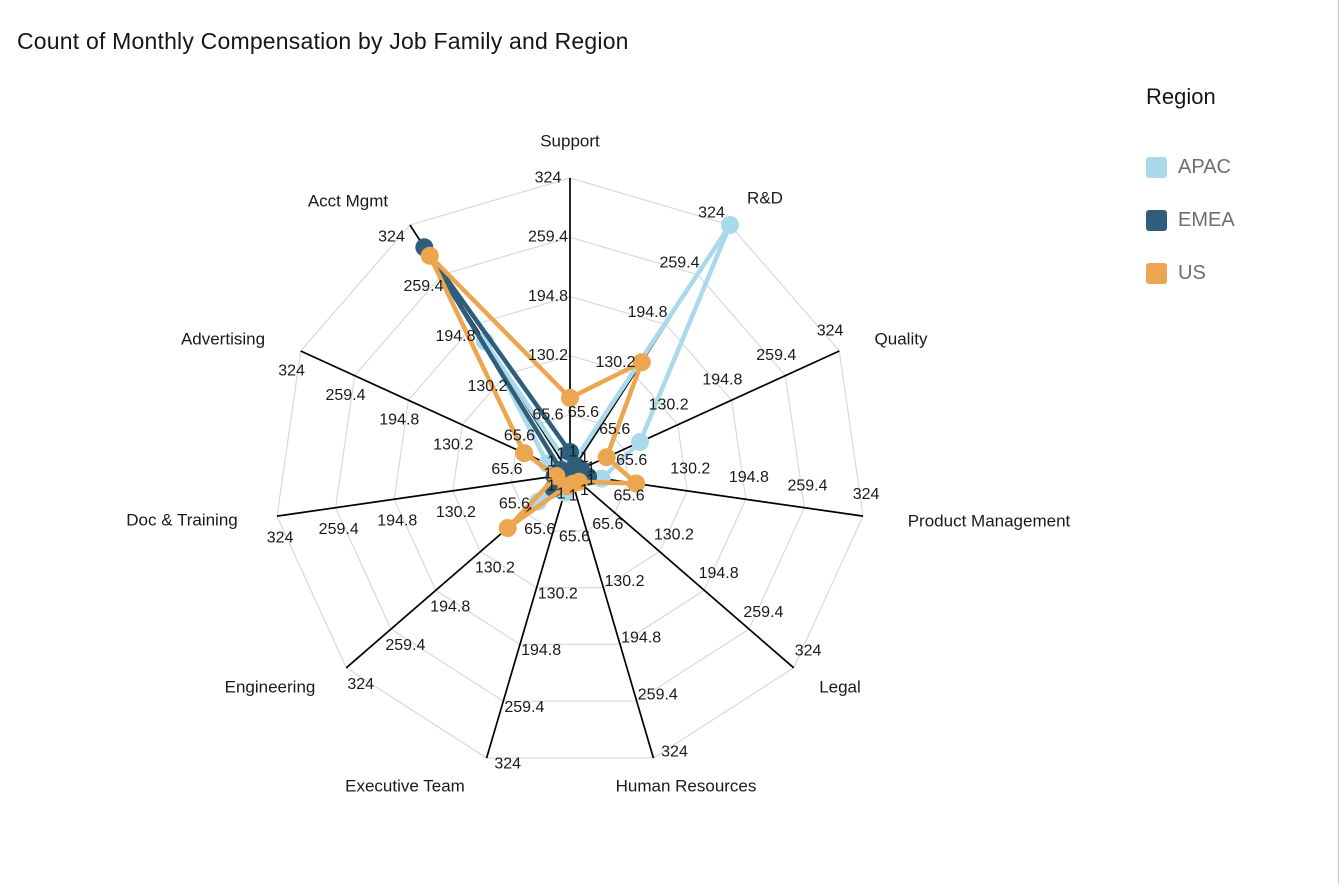 This screenshot has width=1344, height=889. I want to click on tick-label-support-65.6: 65.6, so click(547, 414).